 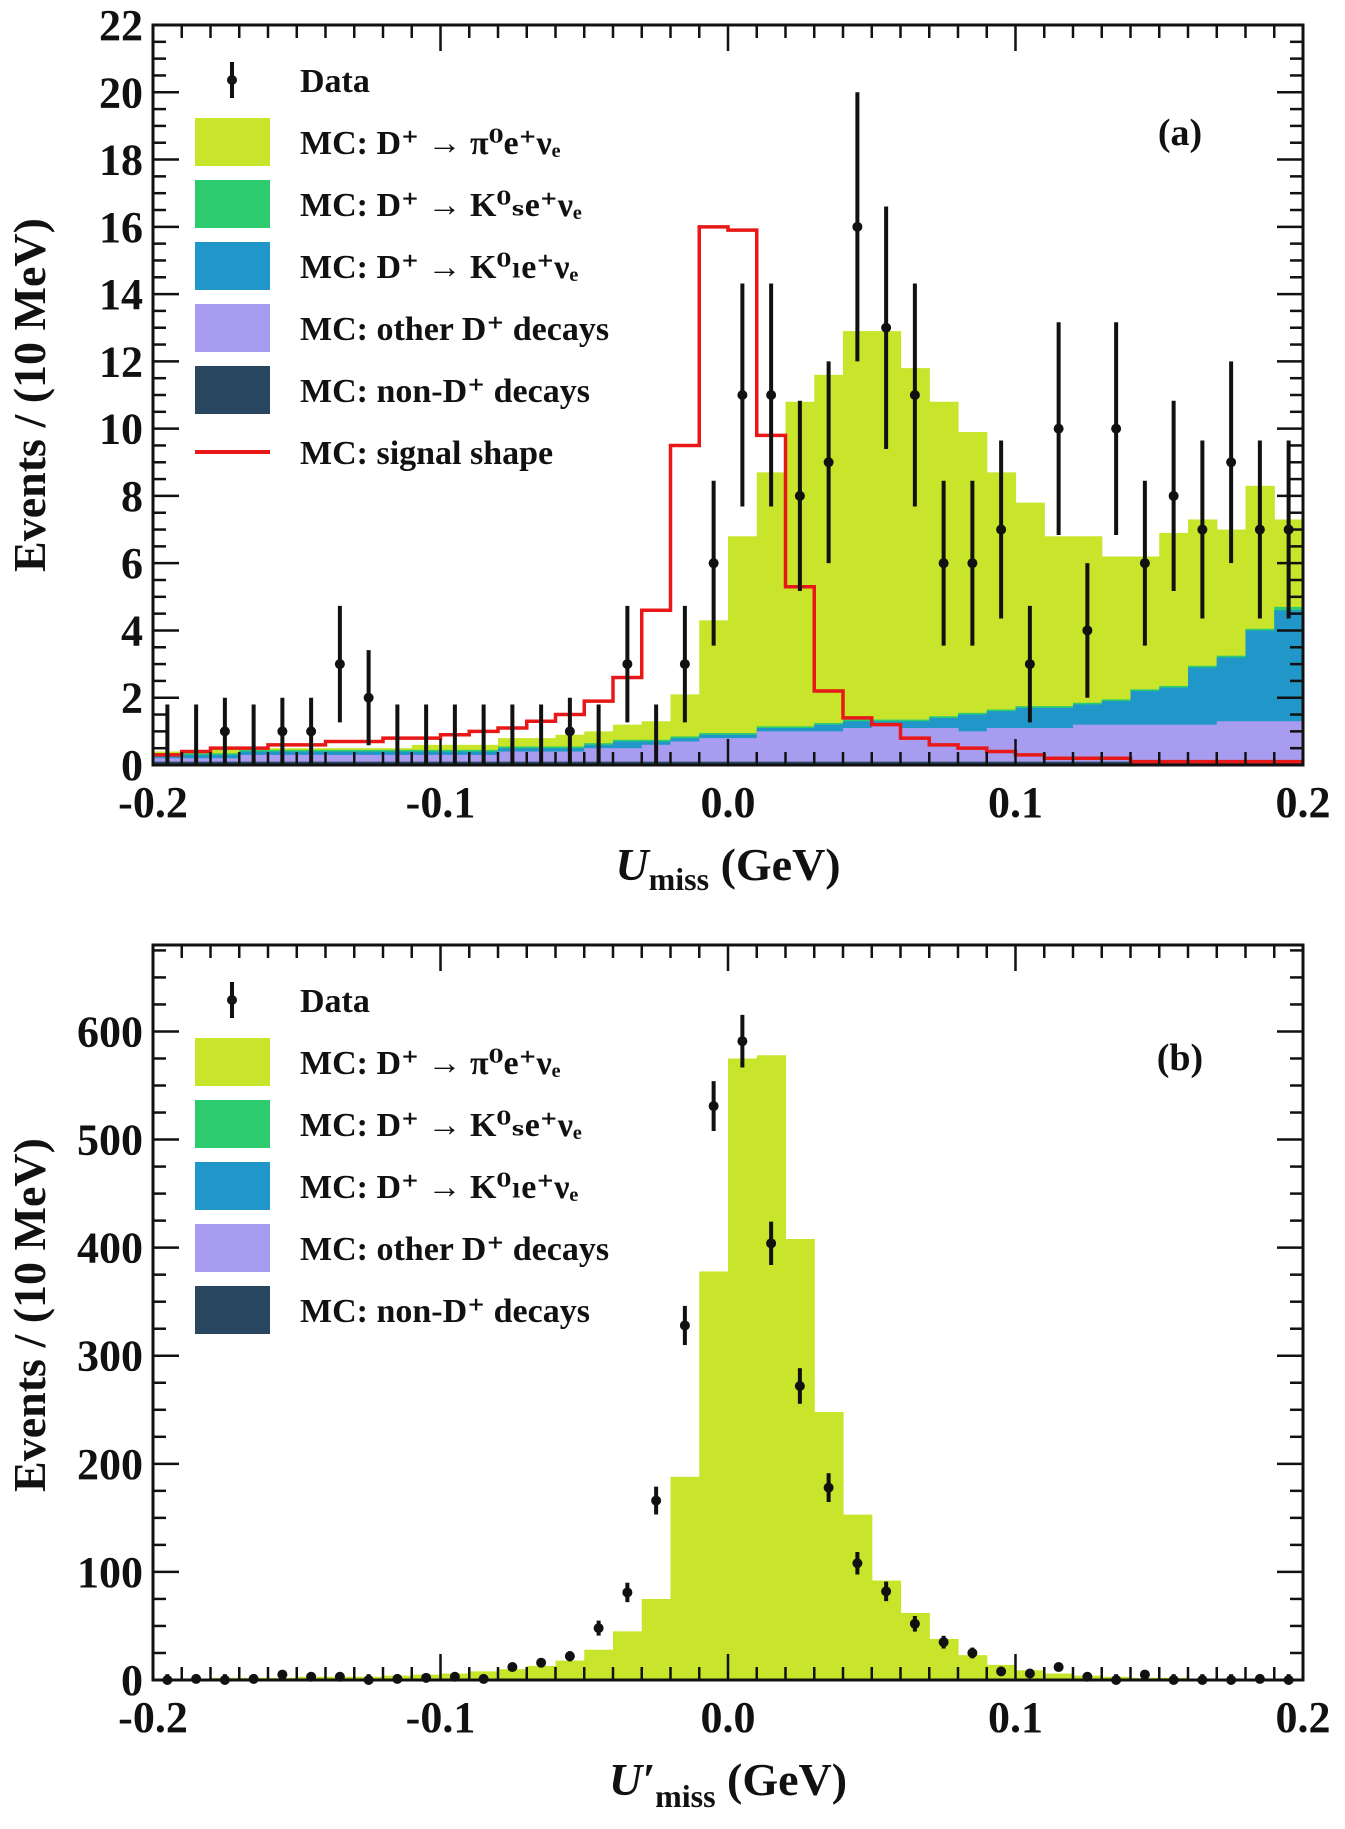 I want to click on b-ytick-label: 500, so click(x=110, y=1140).